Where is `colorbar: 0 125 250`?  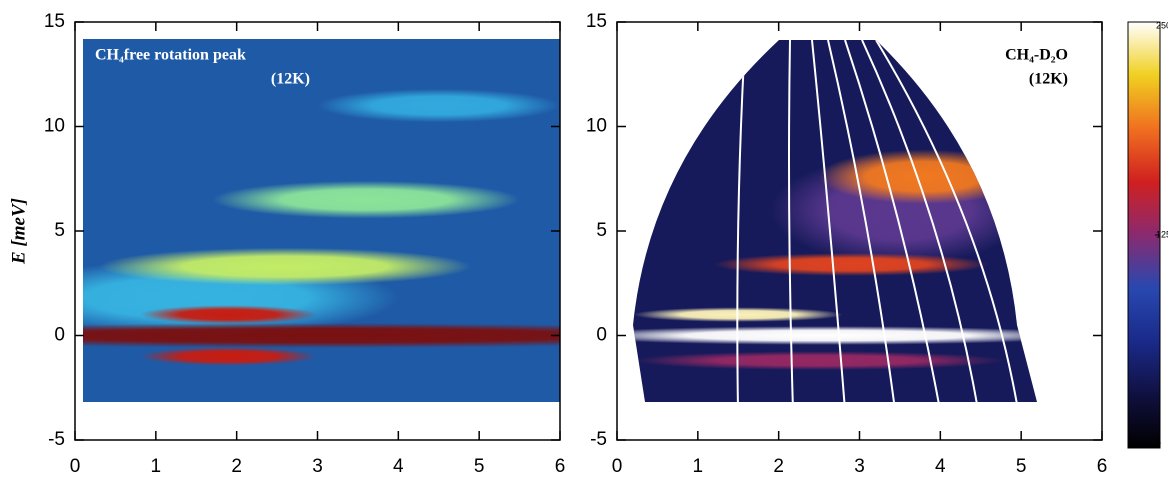
colorbar: 0 125 250 is located at coordinates (1147, 234).